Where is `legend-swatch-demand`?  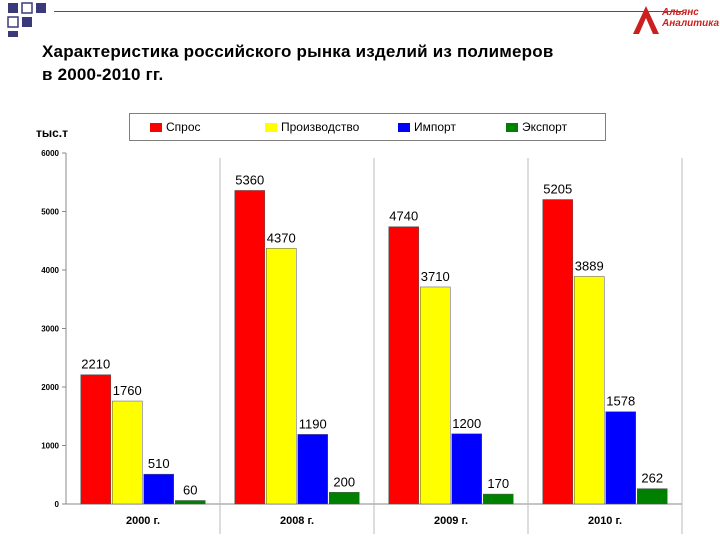
legend-swatch-demand is located at coordinates (156, 127).